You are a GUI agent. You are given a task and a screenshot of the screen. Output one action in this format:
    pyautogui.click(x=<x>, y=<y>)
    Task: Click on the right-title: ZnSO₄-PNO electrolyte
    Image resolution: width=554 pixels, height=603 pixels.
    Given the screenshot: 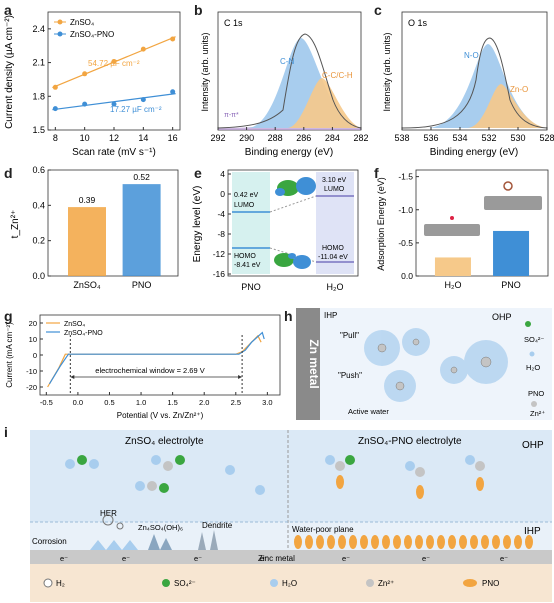 What is the action you would take?
    pyautogui.click(x=410, y=441)
    